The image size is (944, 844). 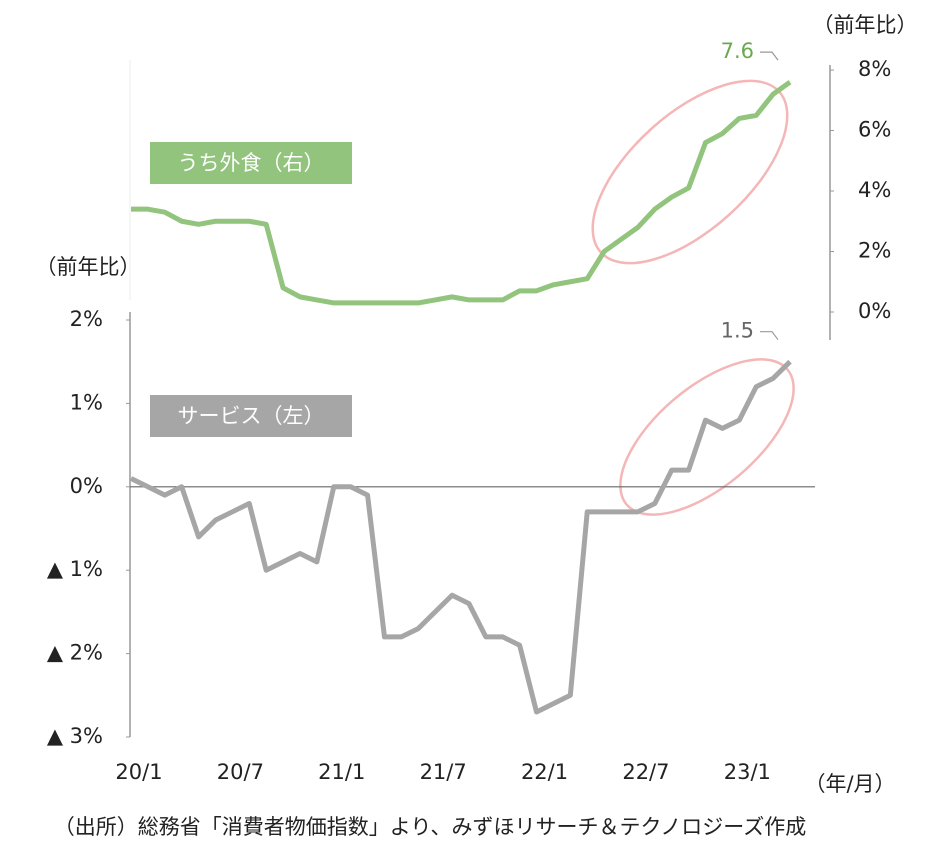 What do you see at coordinates (251, 289) in the screenshot?
I see `legend: うち外食（右） サービス（左）` at bounding box center [251, 289].